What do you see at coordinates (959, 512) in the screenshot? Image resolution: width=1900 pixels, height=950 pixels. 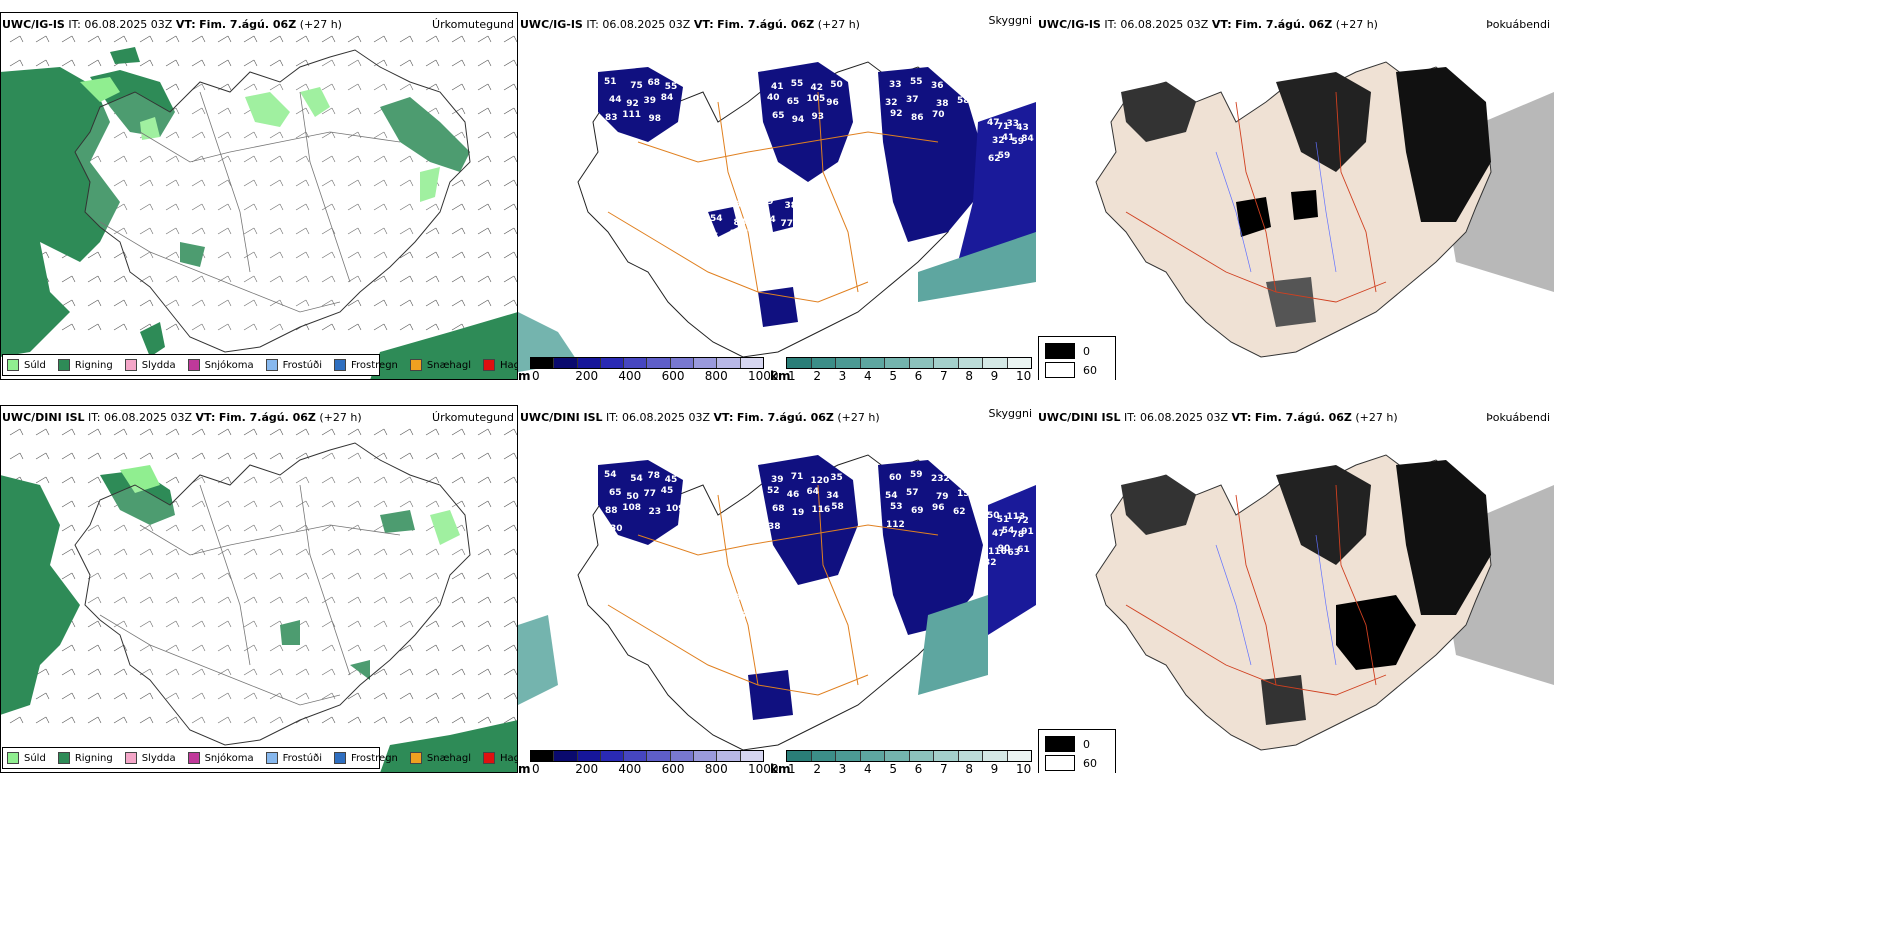 I see `cloud-base-label: 62` at bounding box center [959, 512].